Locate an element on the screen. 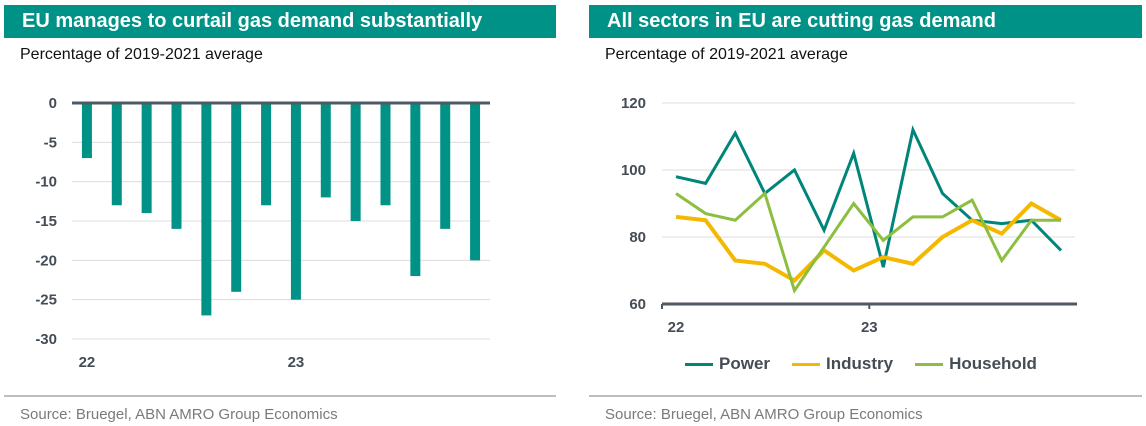 The width and height of the screenshot is (1146, 426). legend-label: Industry is located at coordinates (860, 363).